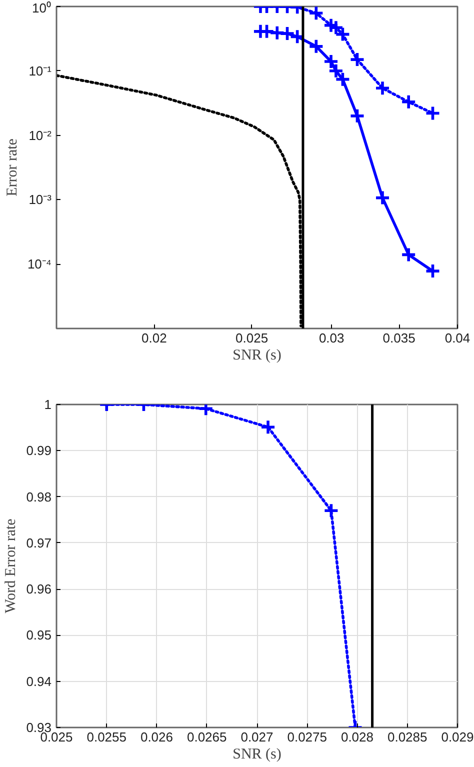 This screenshot has width=474, height=767. Describe the element at coordinates (39, 681) in the screenshot. I see `y-tick-label: 0.94` at that location.